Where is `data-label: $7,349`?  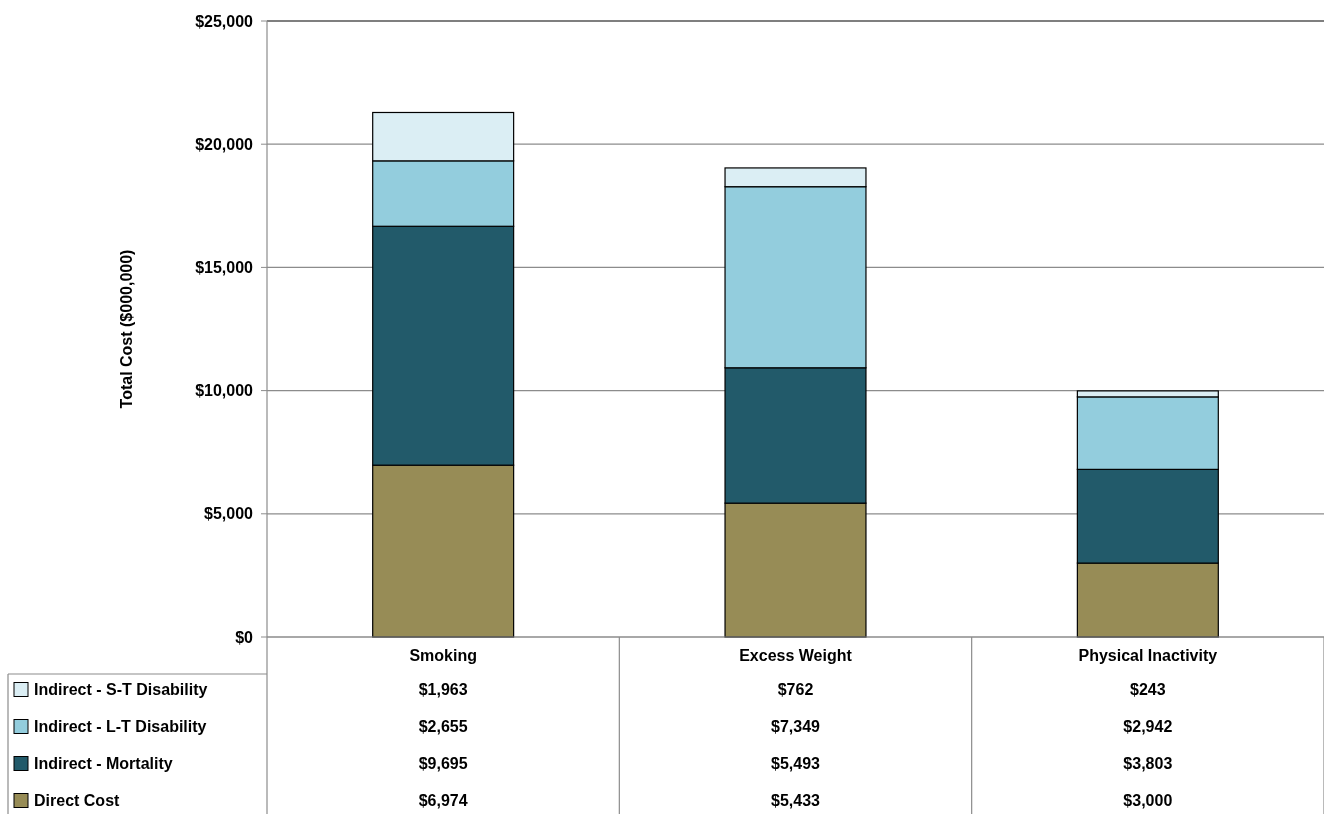
data-label: $7,349 is located at coordinates (796, 727).